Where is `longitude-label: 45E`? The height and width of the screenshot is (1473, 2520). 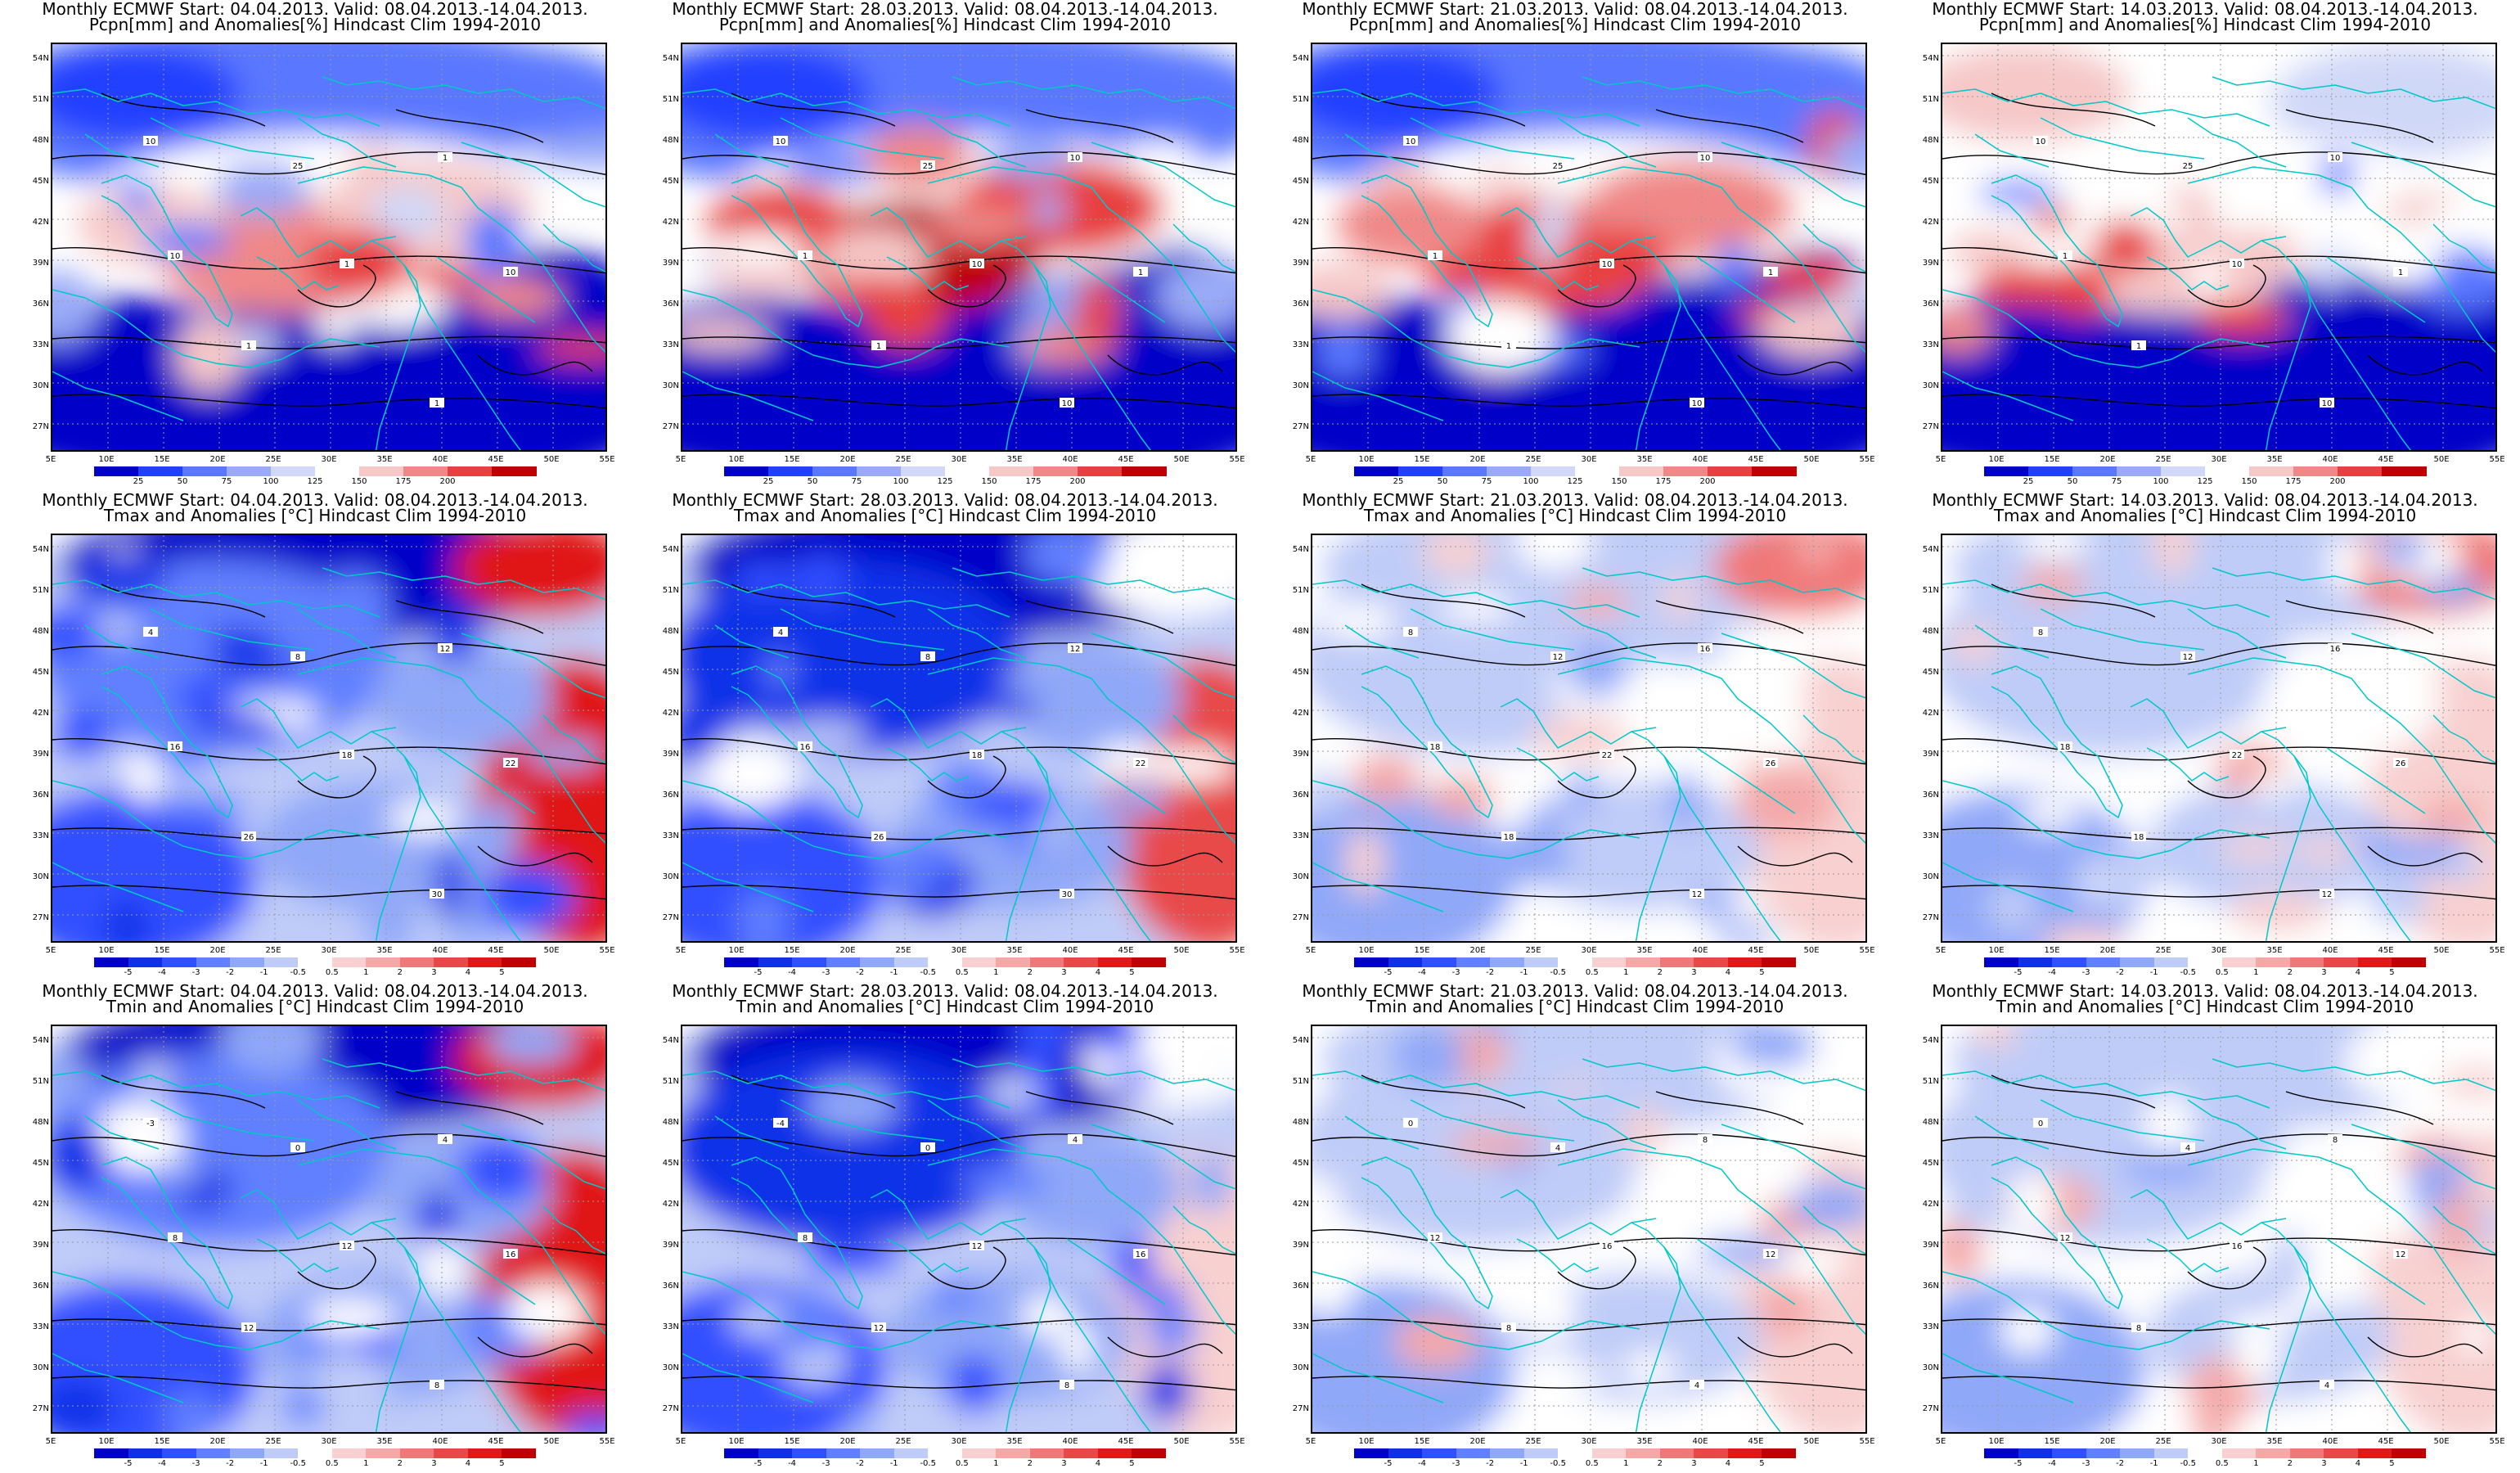 longitude-label: 45E is located at coordinates (1756, 1442).